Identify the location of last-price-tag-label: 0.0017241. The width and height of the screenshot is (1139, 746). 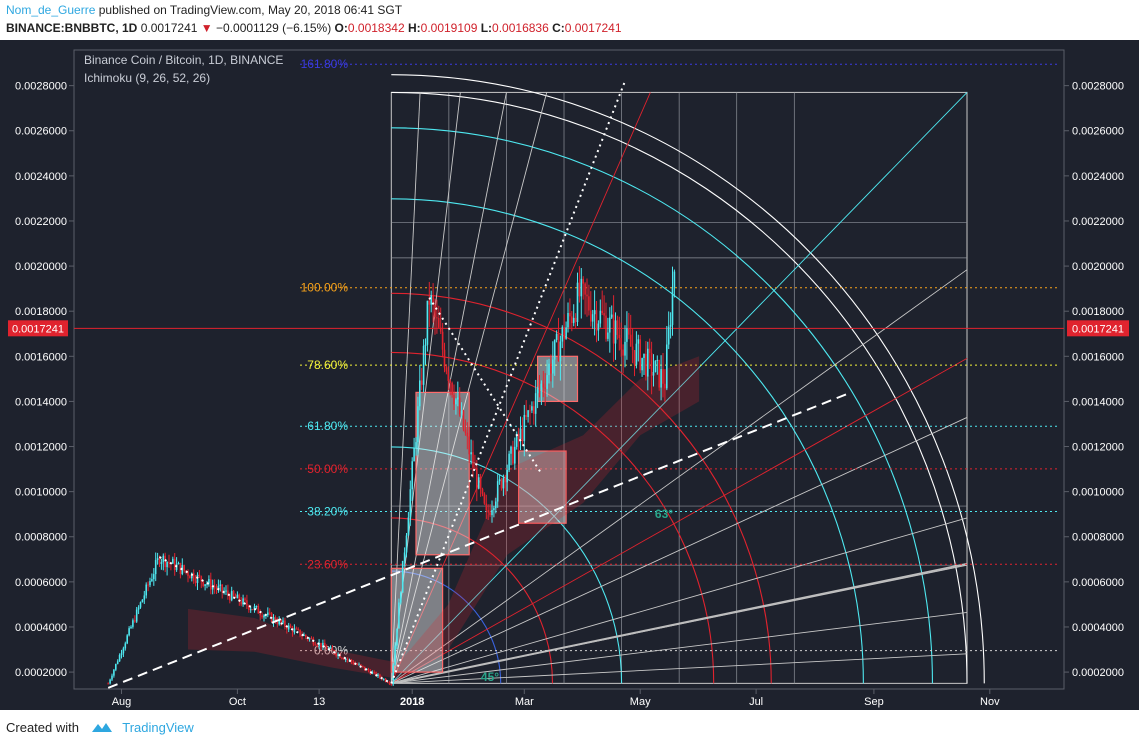
(38, 329).